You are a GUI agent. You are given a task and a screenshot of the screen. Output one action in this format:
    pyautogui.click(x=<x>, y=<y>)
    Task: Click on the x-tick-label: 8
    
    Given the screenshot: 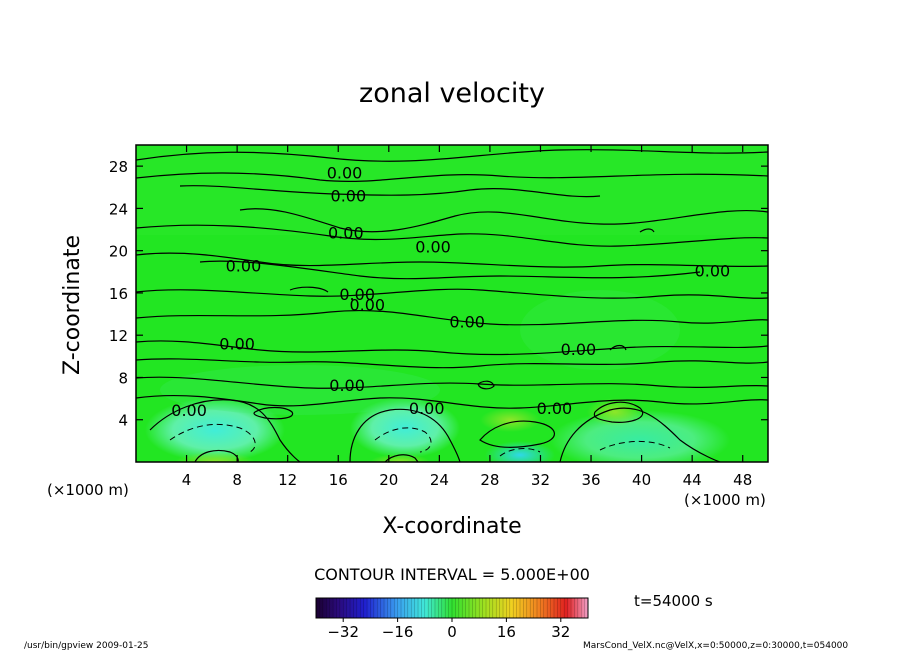 What is the action you would take?
    pyautogui.click(x=237, y=480)
    